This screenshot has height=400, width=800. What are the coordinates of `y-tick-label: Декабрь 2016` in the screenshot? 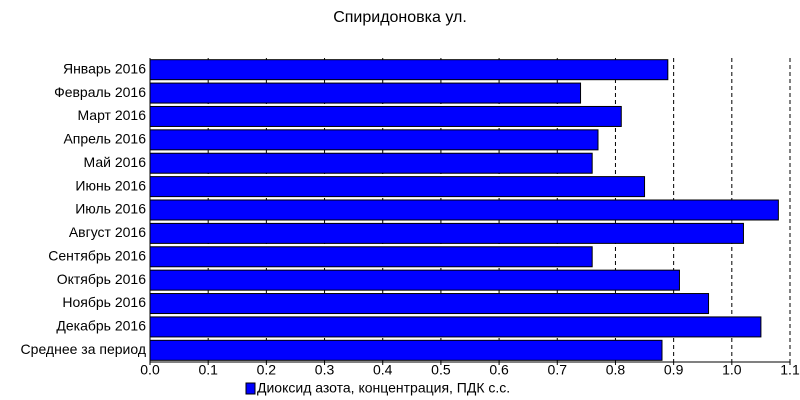 It's located at (101, 326).